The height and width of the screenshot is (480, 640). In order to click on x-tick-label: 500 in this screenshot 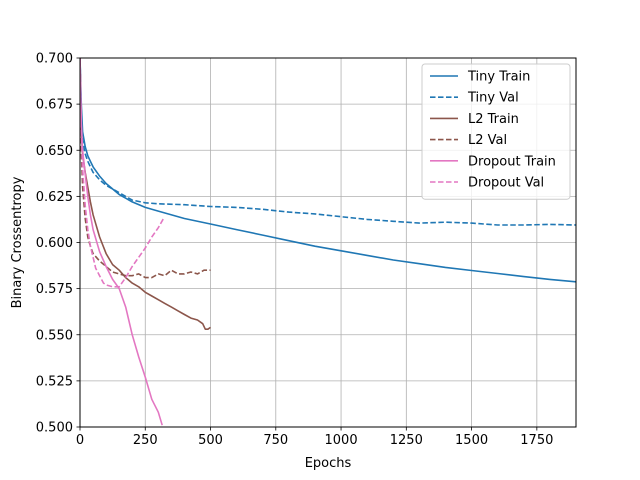, I will do `click(210, 440)`.